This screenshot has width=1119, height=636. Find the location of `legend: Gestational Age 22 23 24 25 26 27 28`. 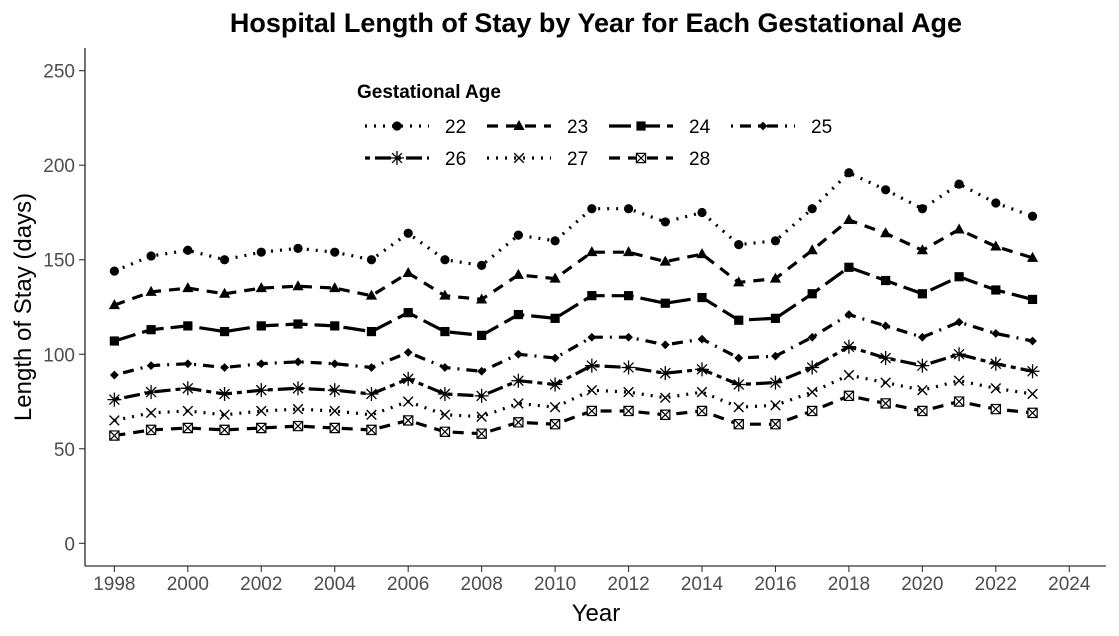

legend: Gestational Age 22 23 24 25 26 27 28 is located at coordinates (594, 126).